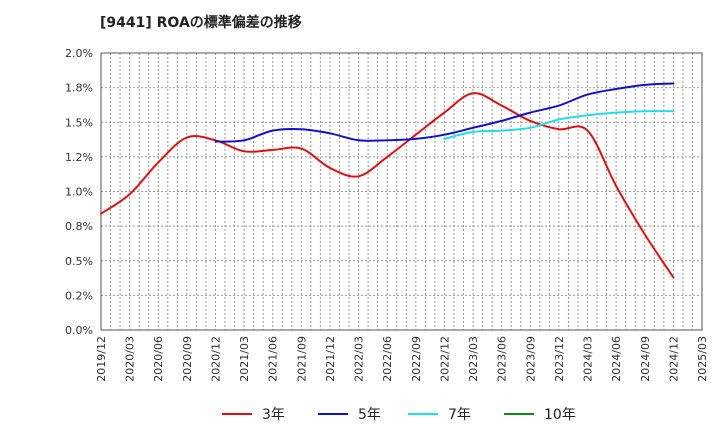 Image resolution: width=720 pixels, height=440 pixels. What do you see at coordinates (79, 122) in the screenshot?
I see `y-tick-label: 1.5%` at bounding box center [79, 122].